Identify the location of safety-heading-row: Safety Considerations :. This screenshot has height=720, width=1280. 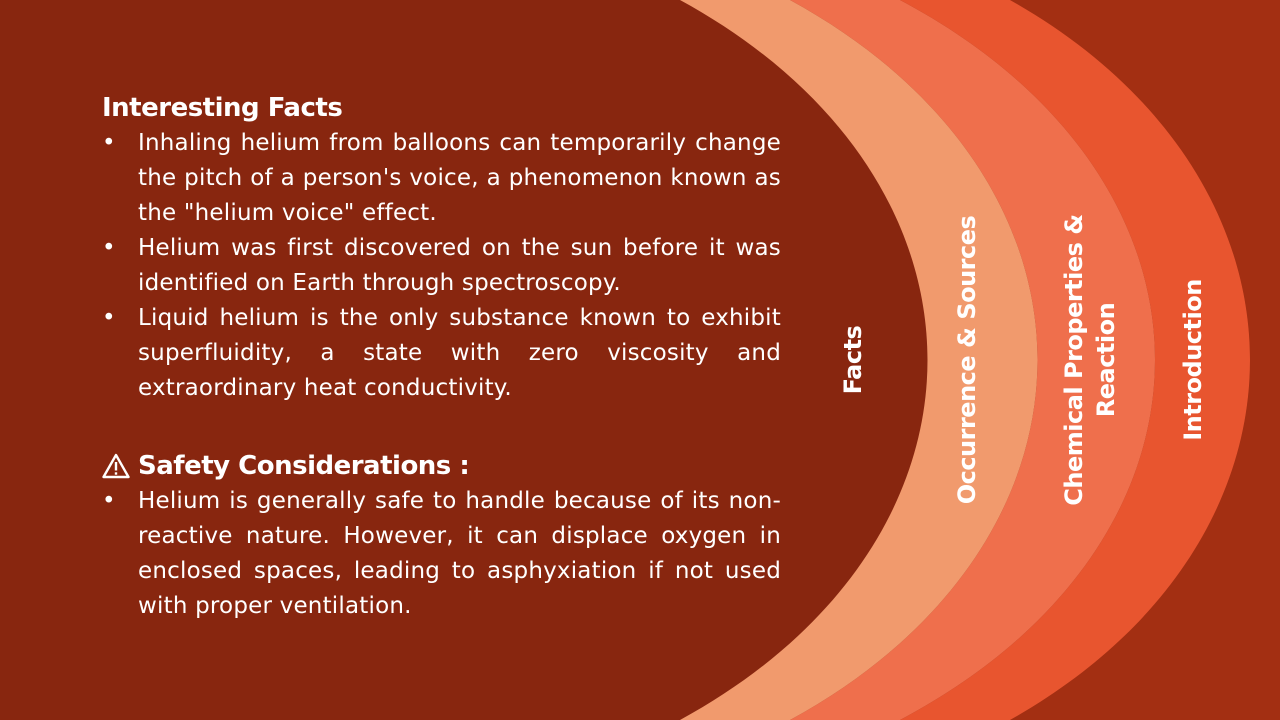
(441, 466).